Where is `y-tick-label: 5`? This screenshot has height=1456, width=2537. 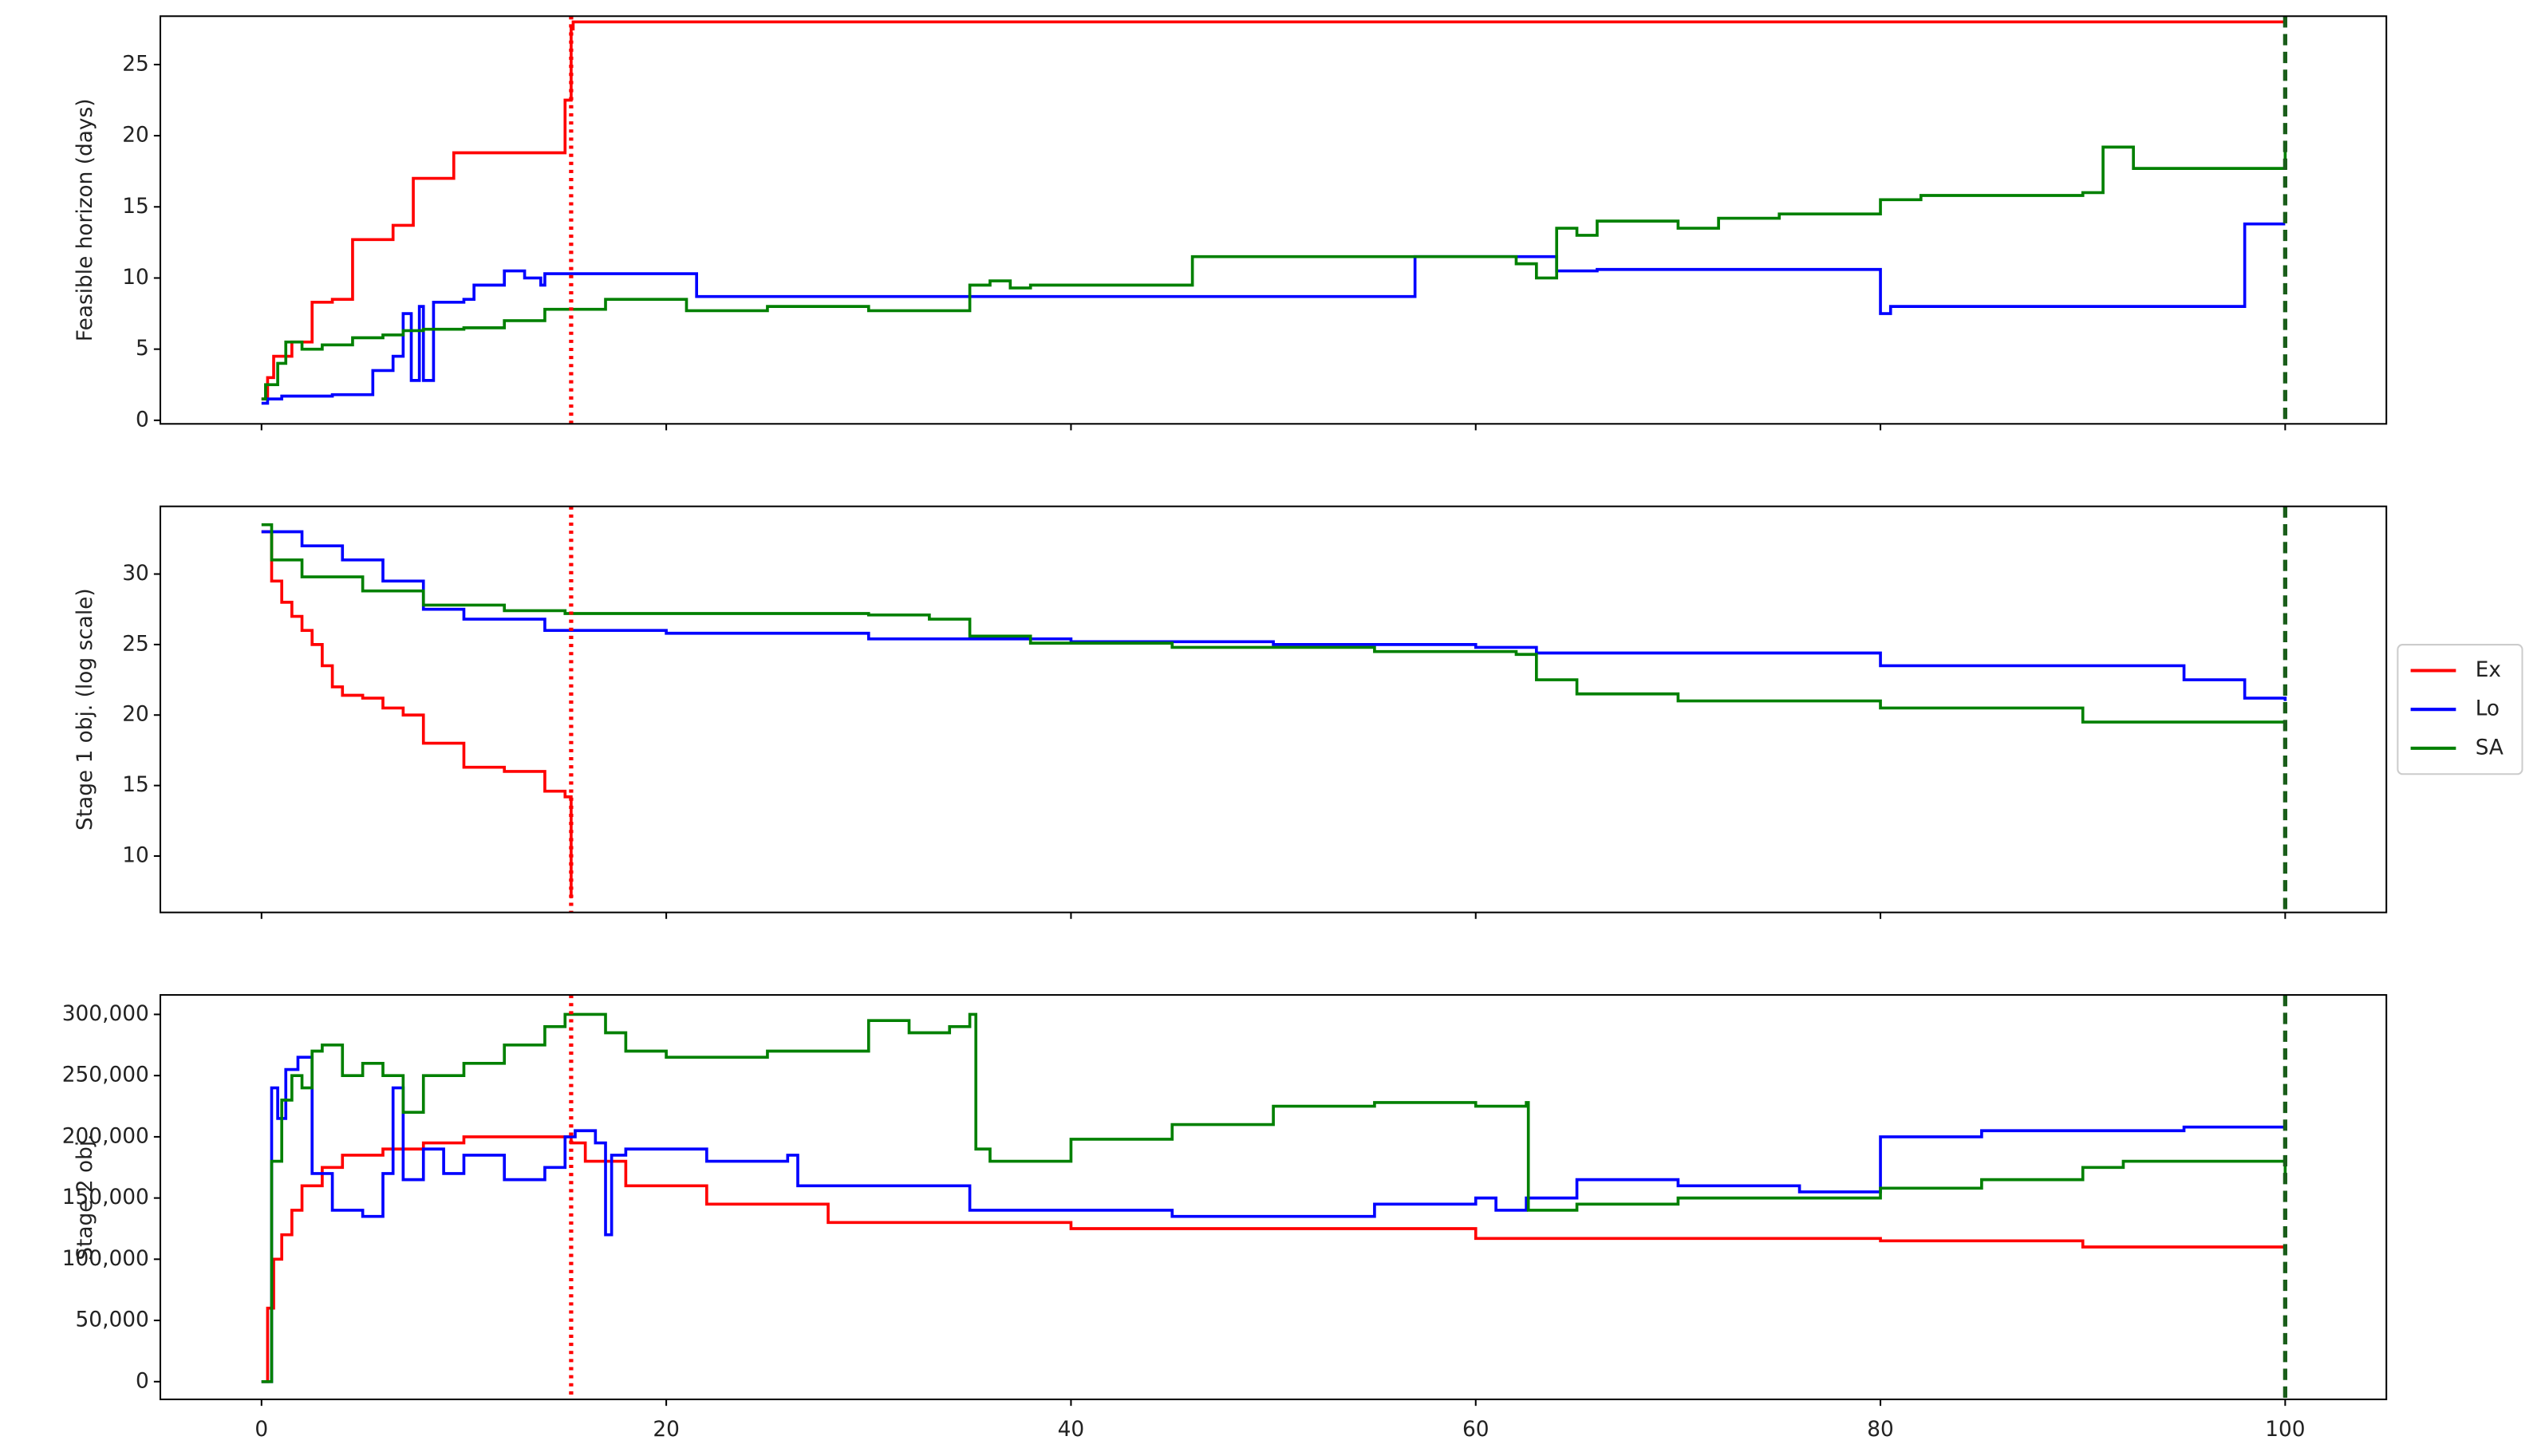 y-tick-label: 5 is located at coordinates (142, 349).